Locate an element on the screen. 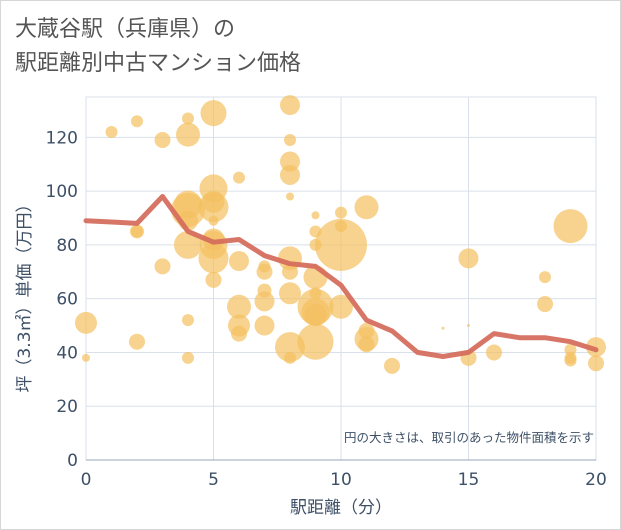  y-axis-label: 坪（3.3㎡）単価（万円） is located at coordinates (25, 293).